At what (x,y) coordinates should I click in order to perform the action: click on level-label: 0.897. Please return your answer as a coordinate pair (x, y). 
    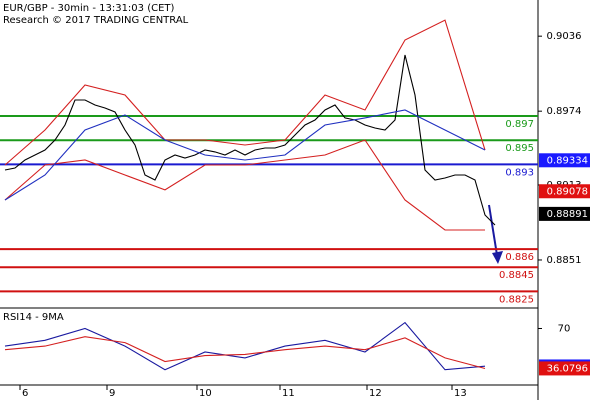
    Looking at the image, I should click on (519, 124).